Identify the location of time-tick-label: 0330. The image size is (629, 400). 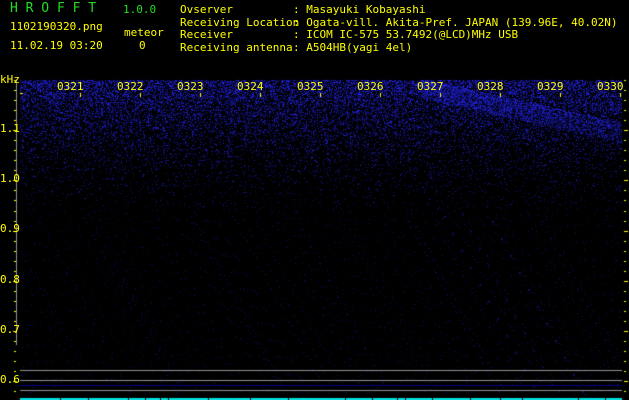
(610, 86).